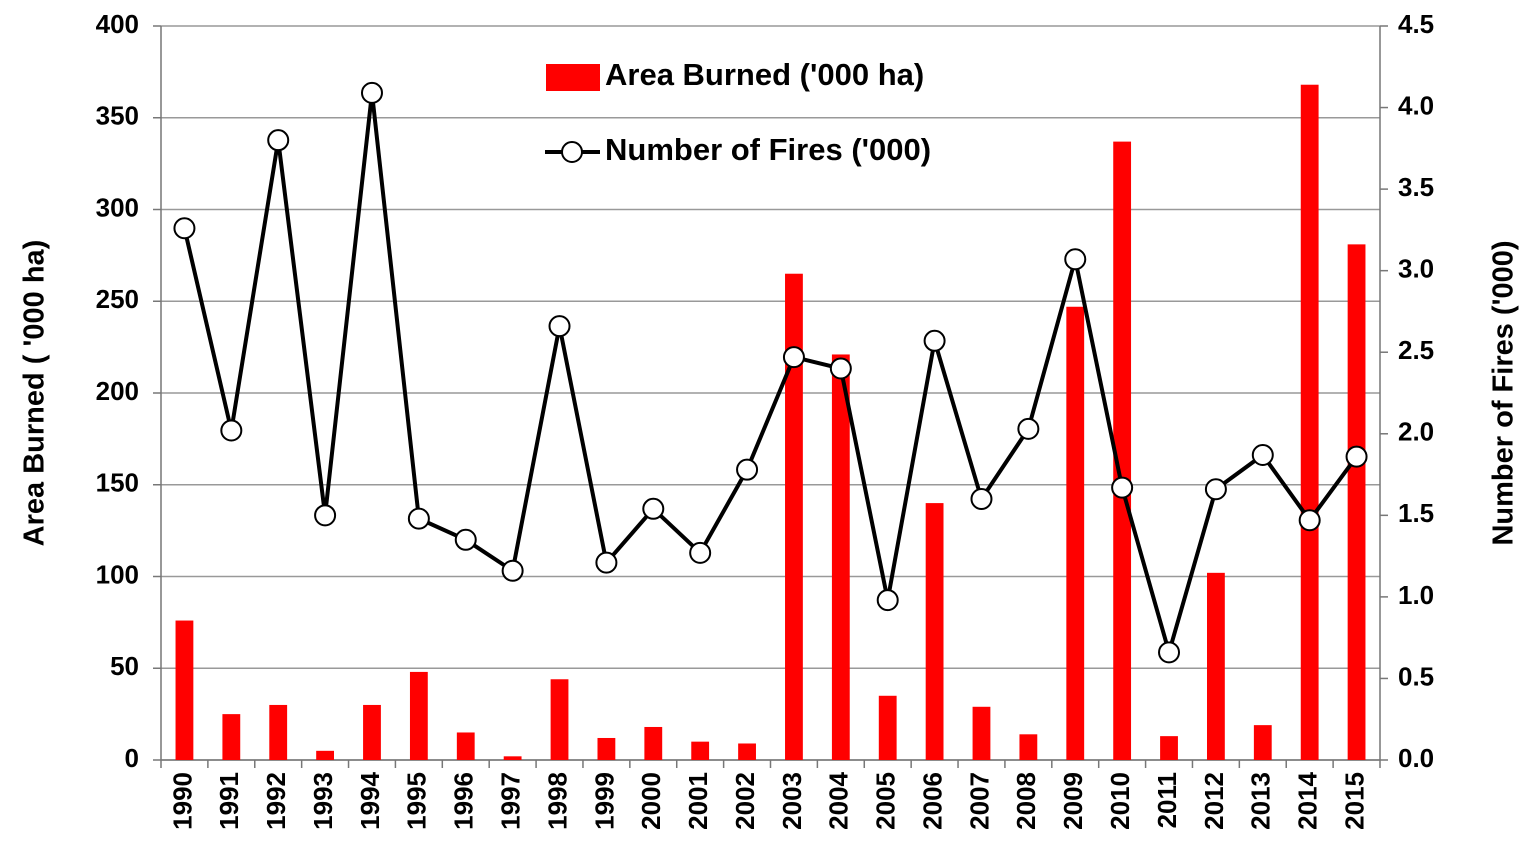  I want to click on y-tick-label: 300, so click(117, 207).